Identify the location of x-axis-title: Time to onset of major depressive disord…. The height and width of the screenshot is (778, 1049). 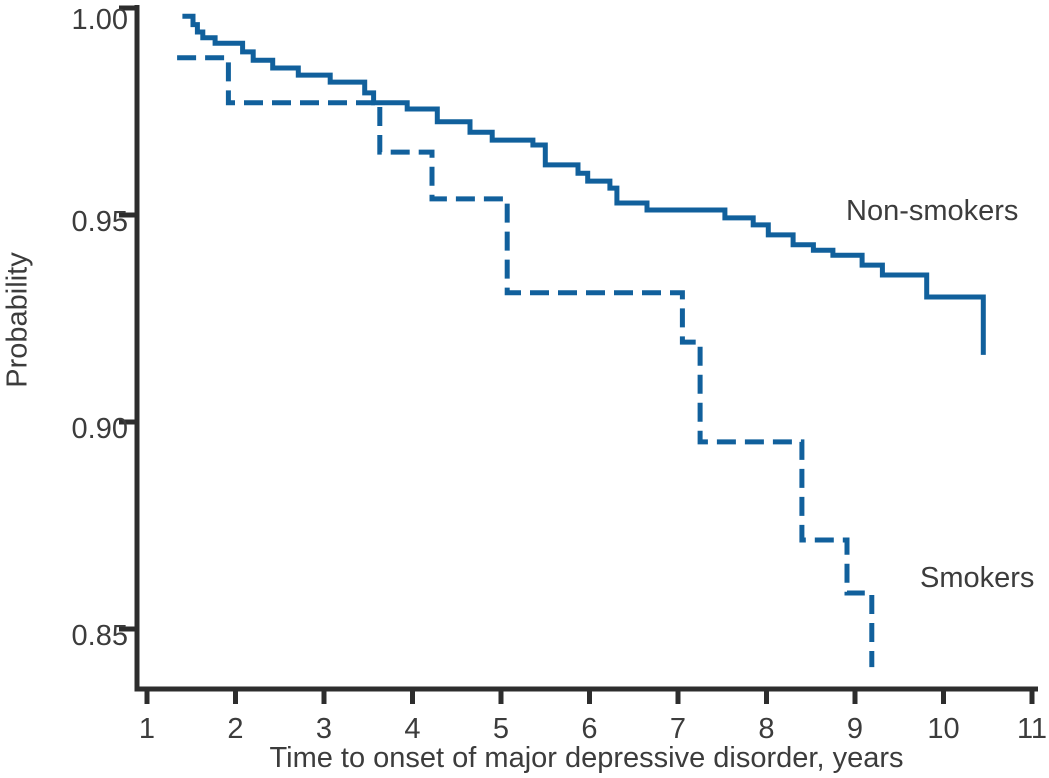
(586, 758).